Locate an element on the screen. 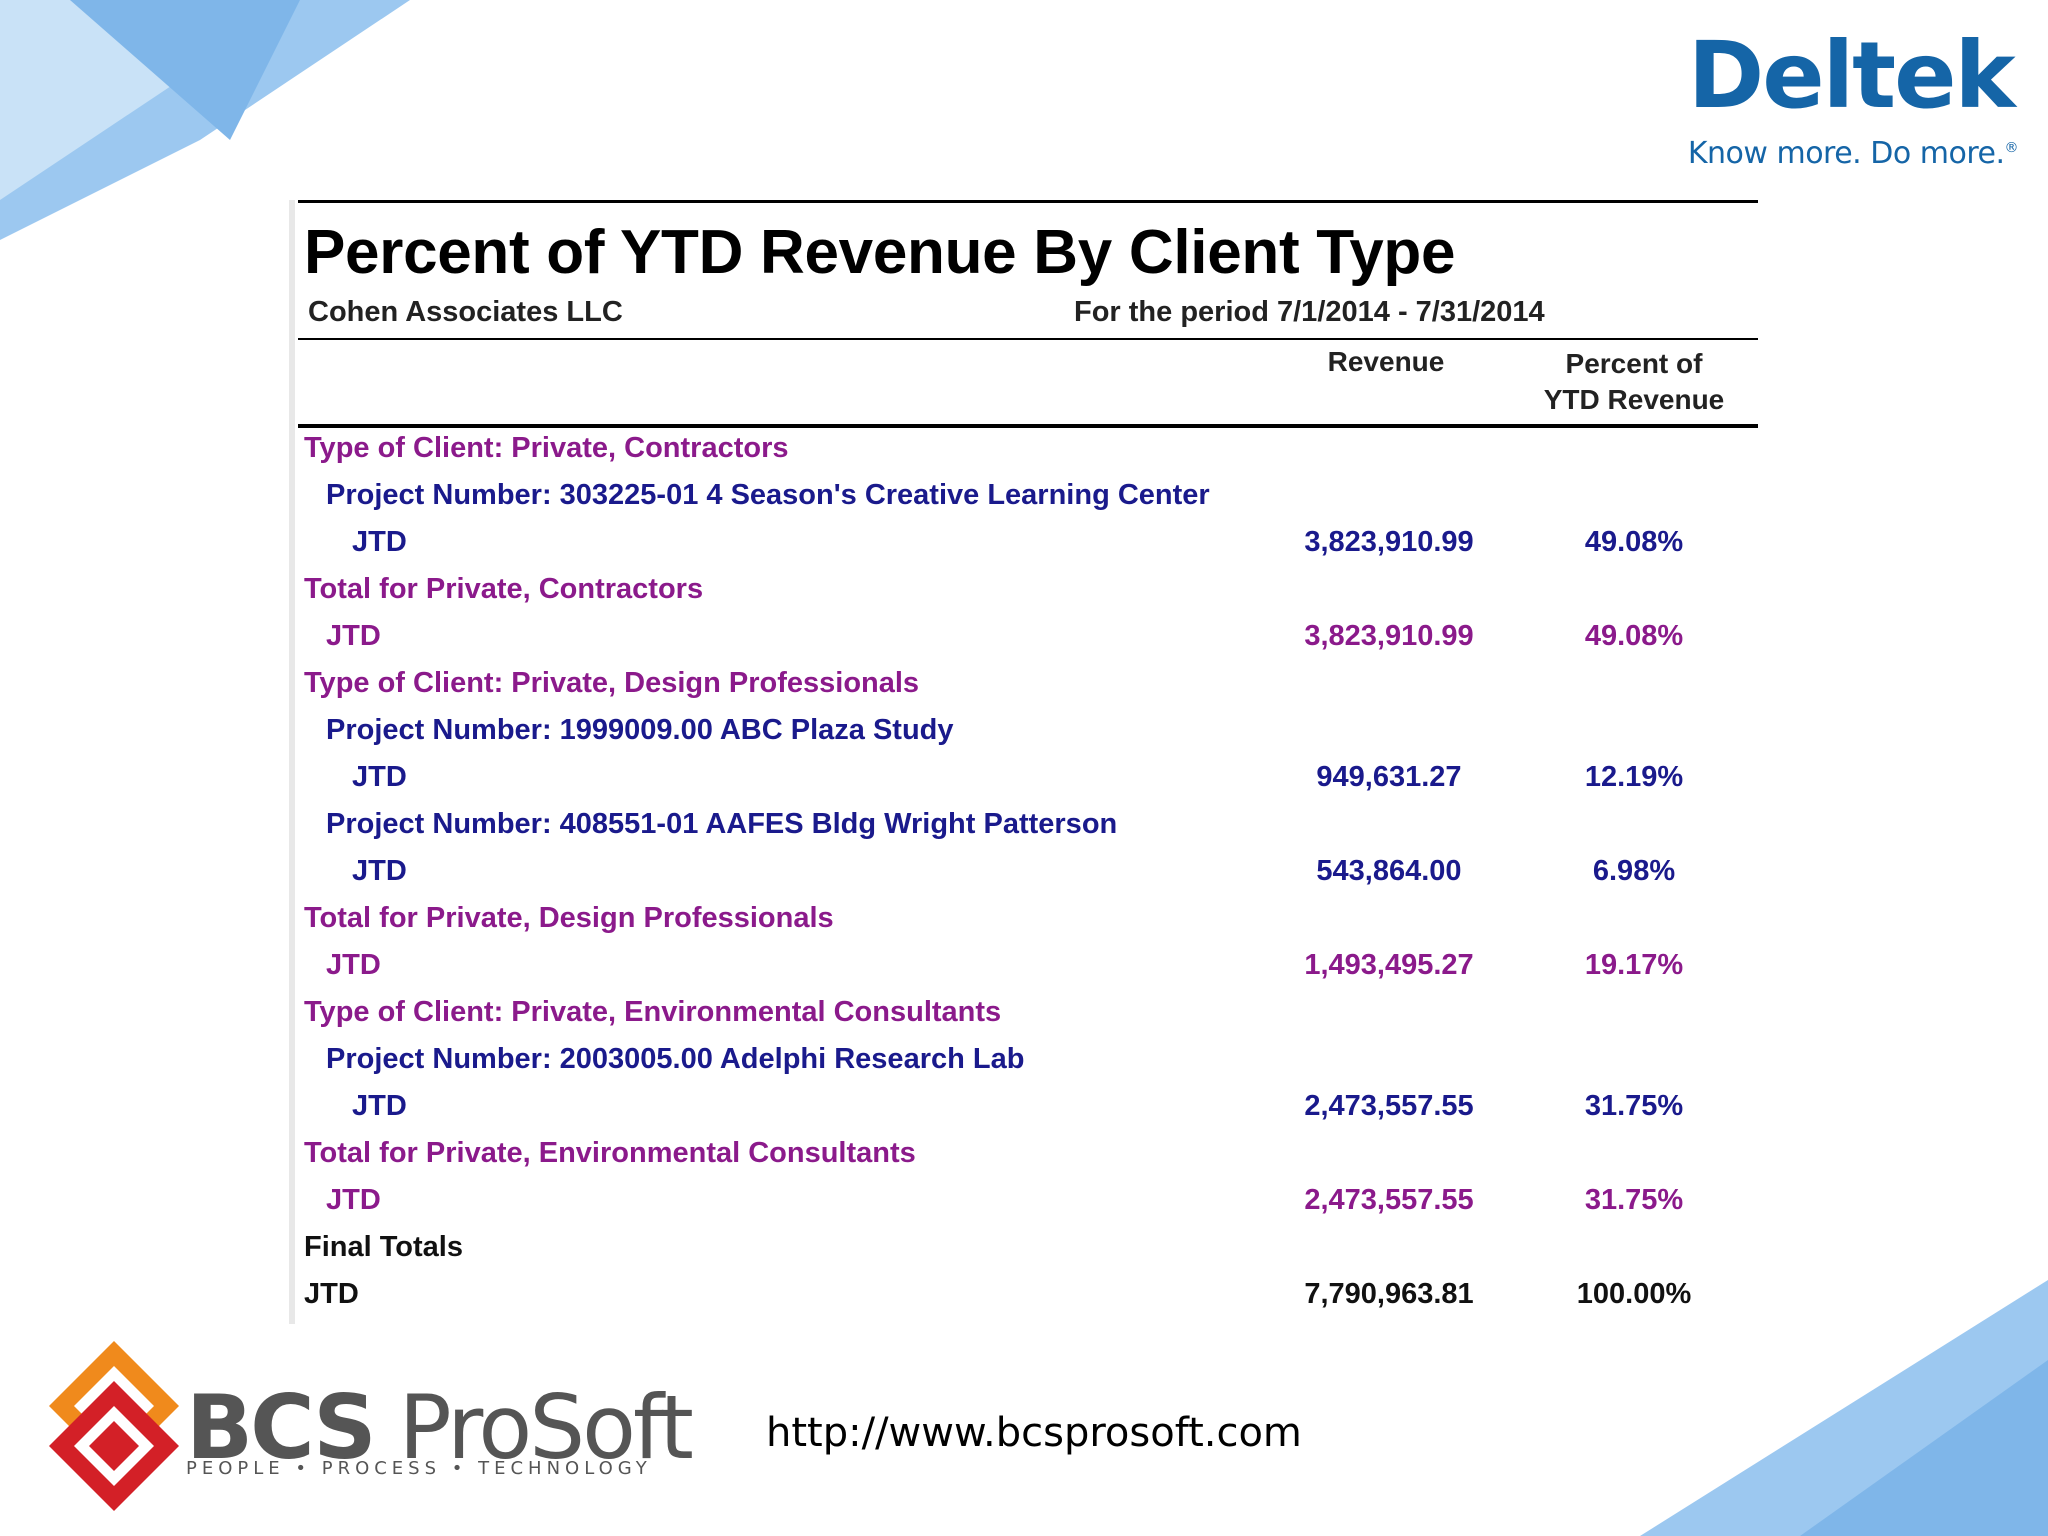 This screenshot has height=1536, width=2048. row-label: Type of Client: Private, Contractors is located at coordinates (546, 448).